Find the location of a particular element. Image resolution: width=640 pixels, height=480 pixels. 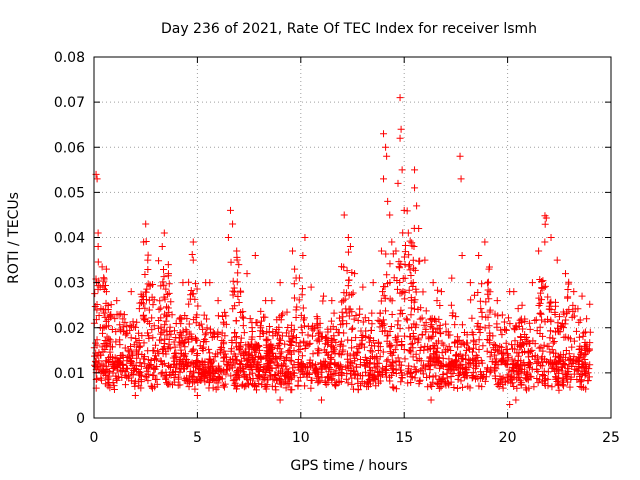

x-tick-label: 20 is located at coordinates (508, 438).